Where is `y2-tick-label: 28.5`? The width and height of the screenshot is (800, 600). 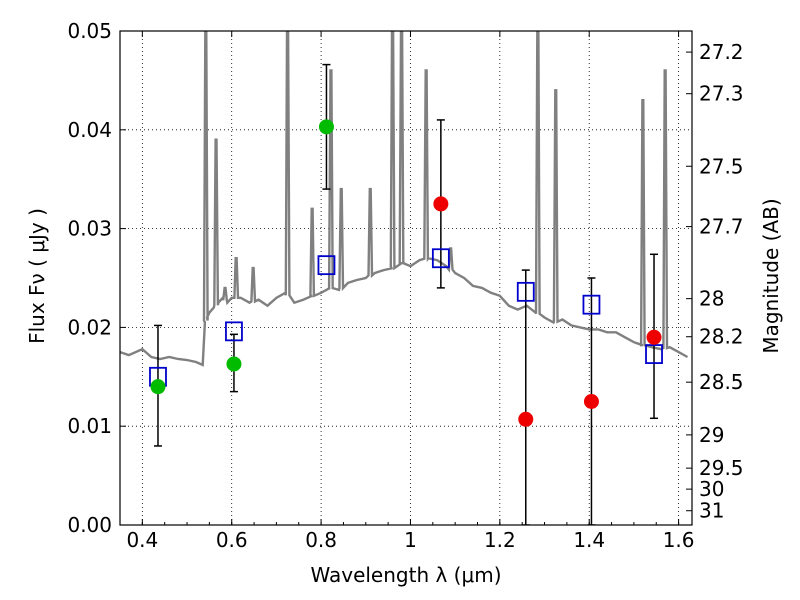
y2-tick-label: 28.5 is located at coordinates (721, 382).